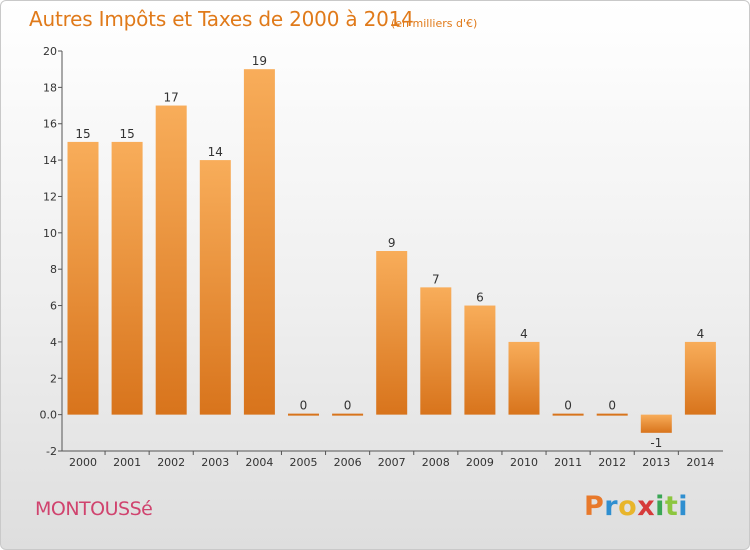 The width and height of the screenshot is (750, 550). Describe the element at coordinates (127, 462) in the screenshot. I see `x-tick-label: 2001` at that location.